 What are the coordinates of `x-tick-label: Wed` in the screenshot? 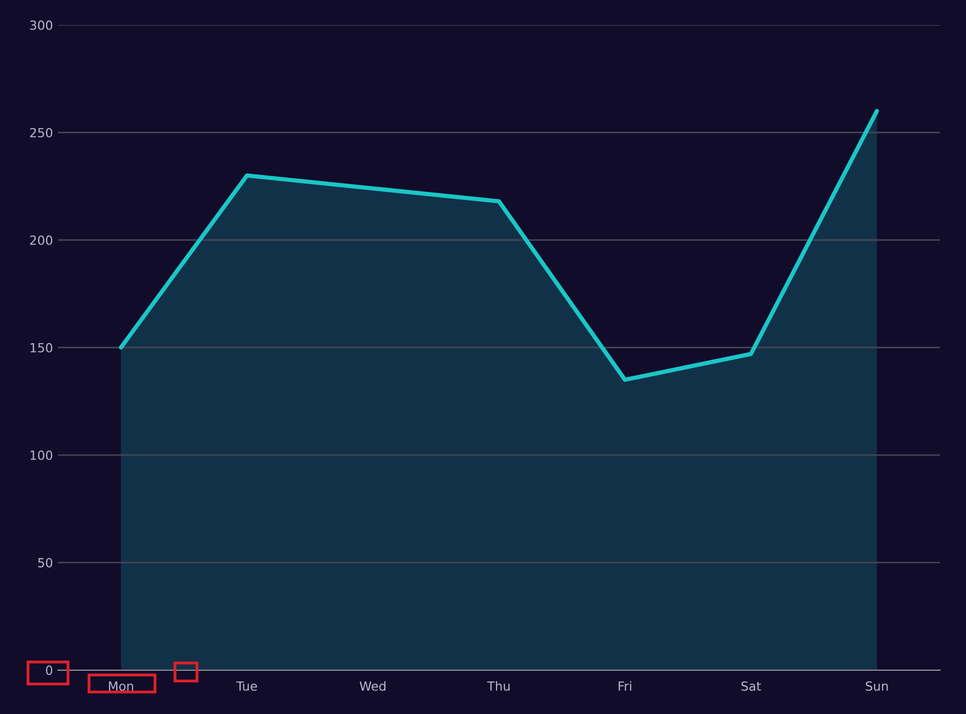 It's located at (373, 686).